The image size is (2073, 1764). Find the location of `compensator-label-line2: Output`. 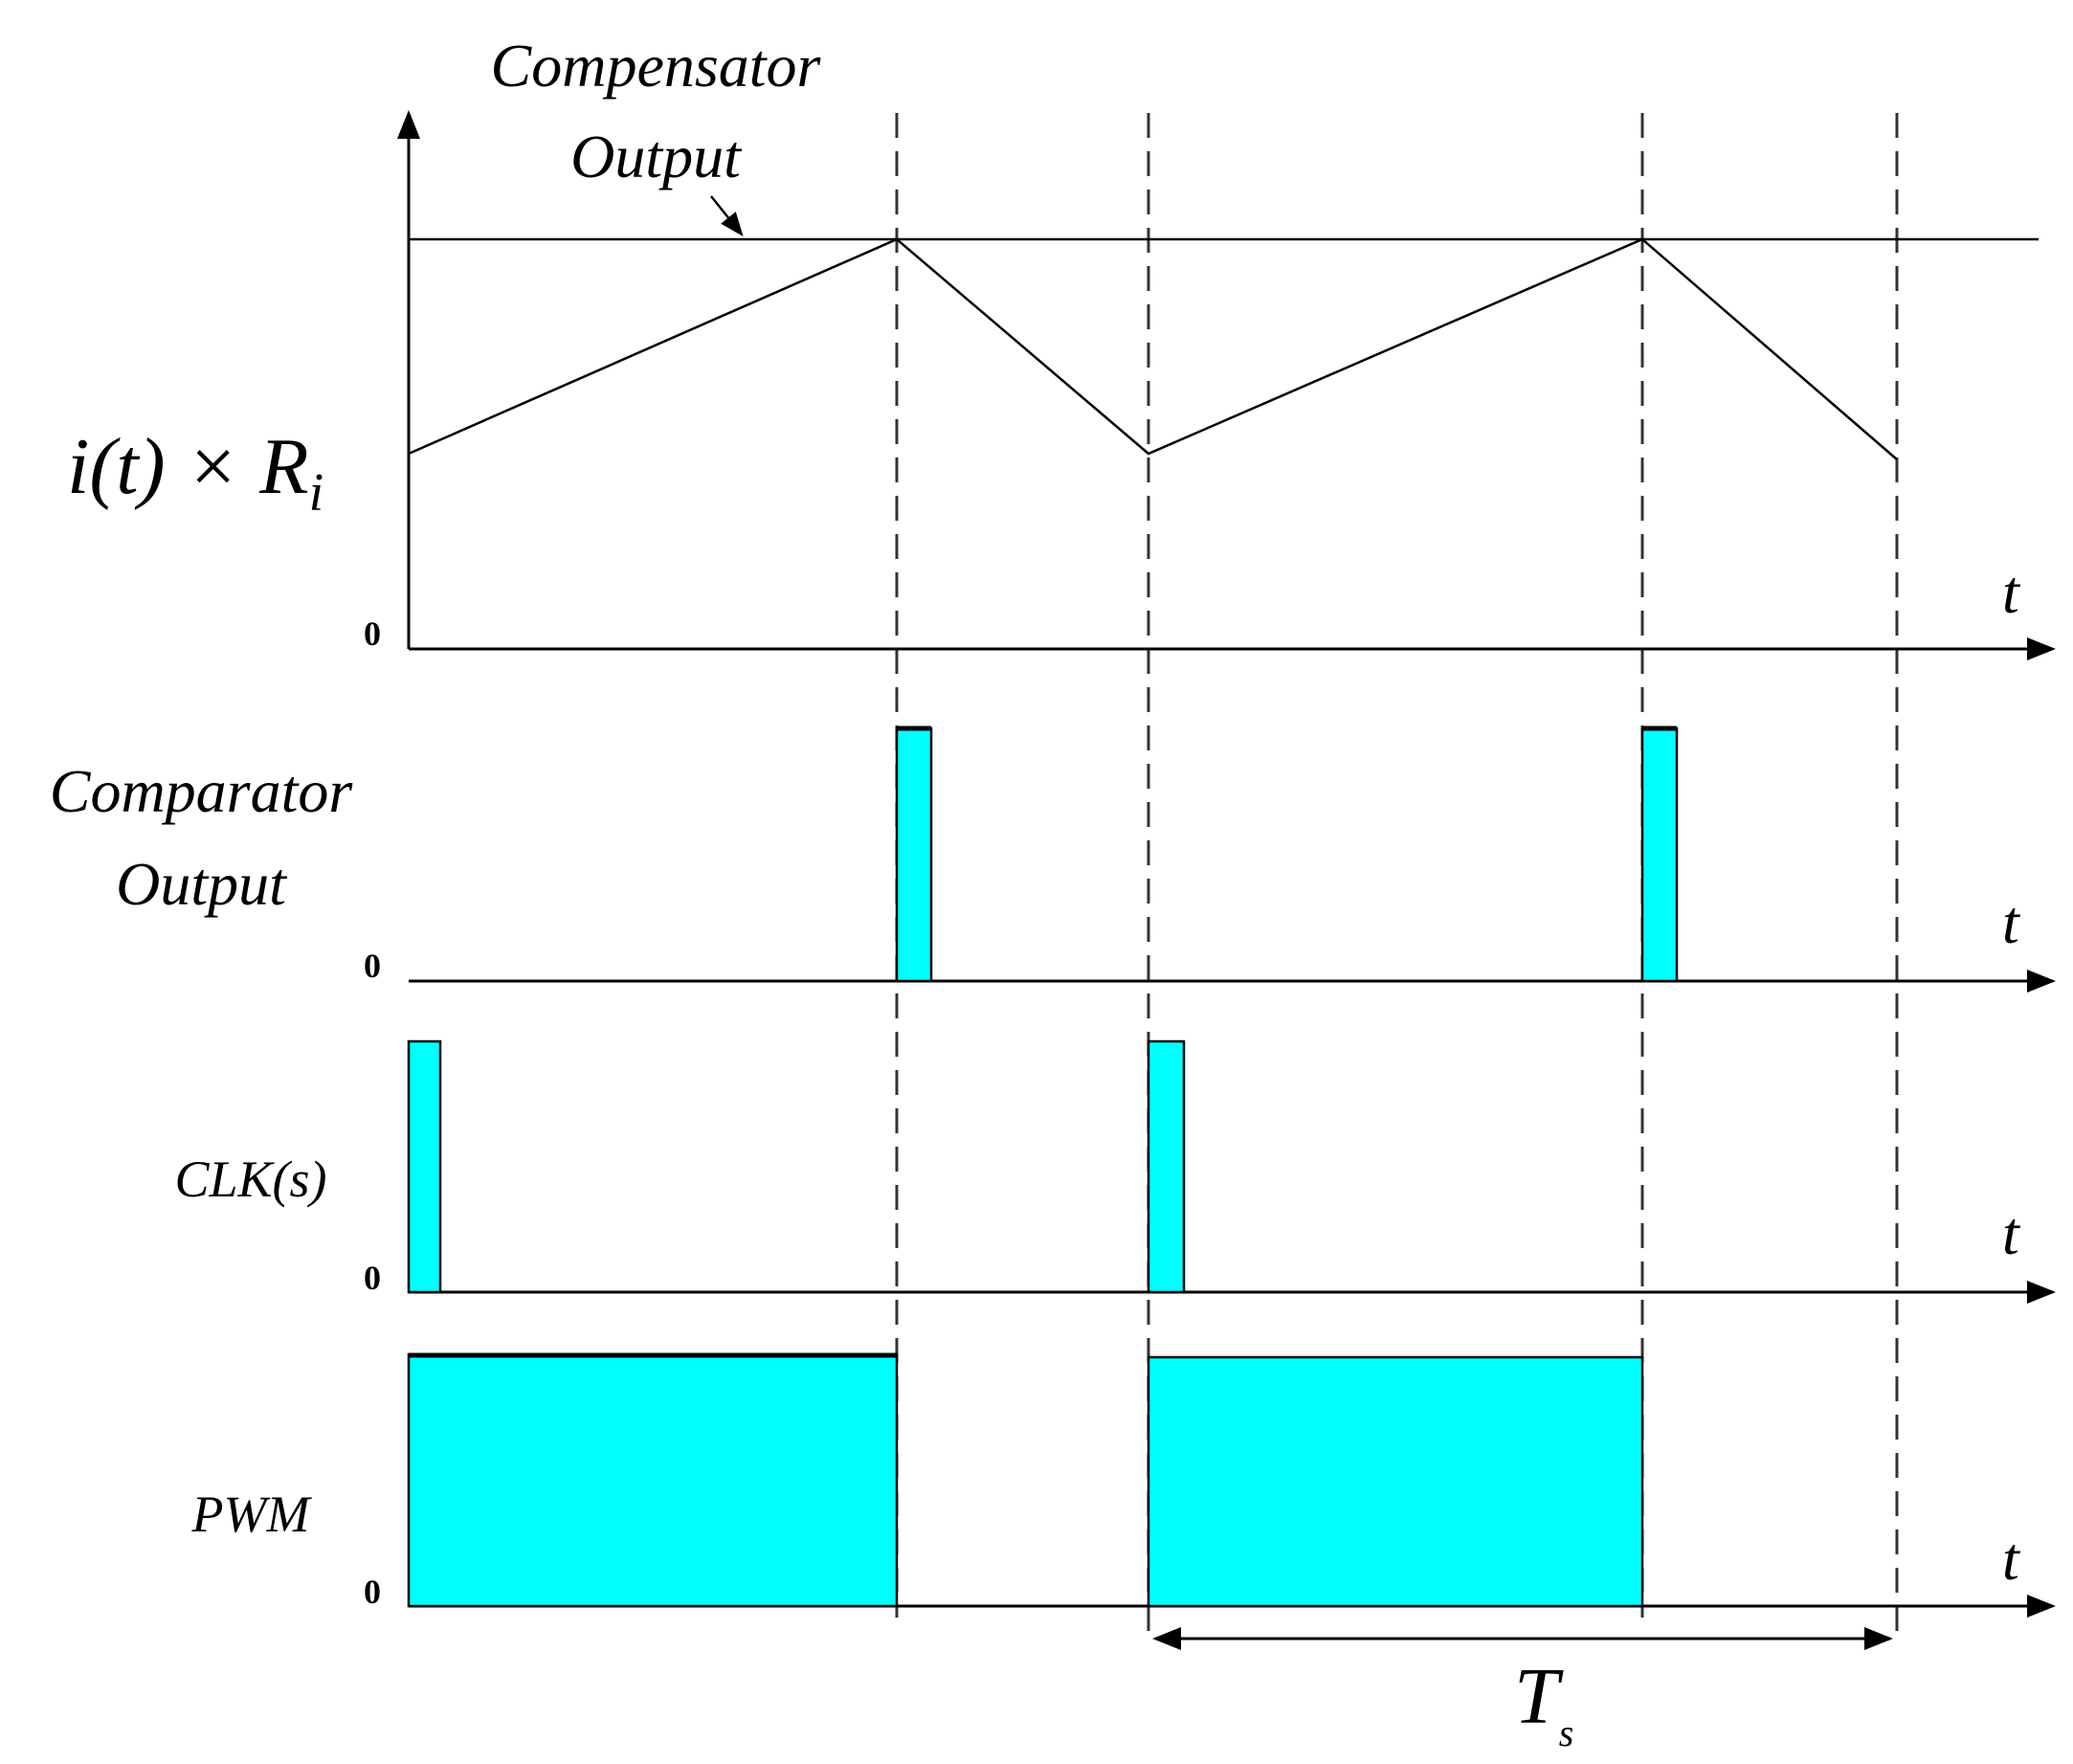

compensator-label-line2: Output is located at coordinates (656, 156).